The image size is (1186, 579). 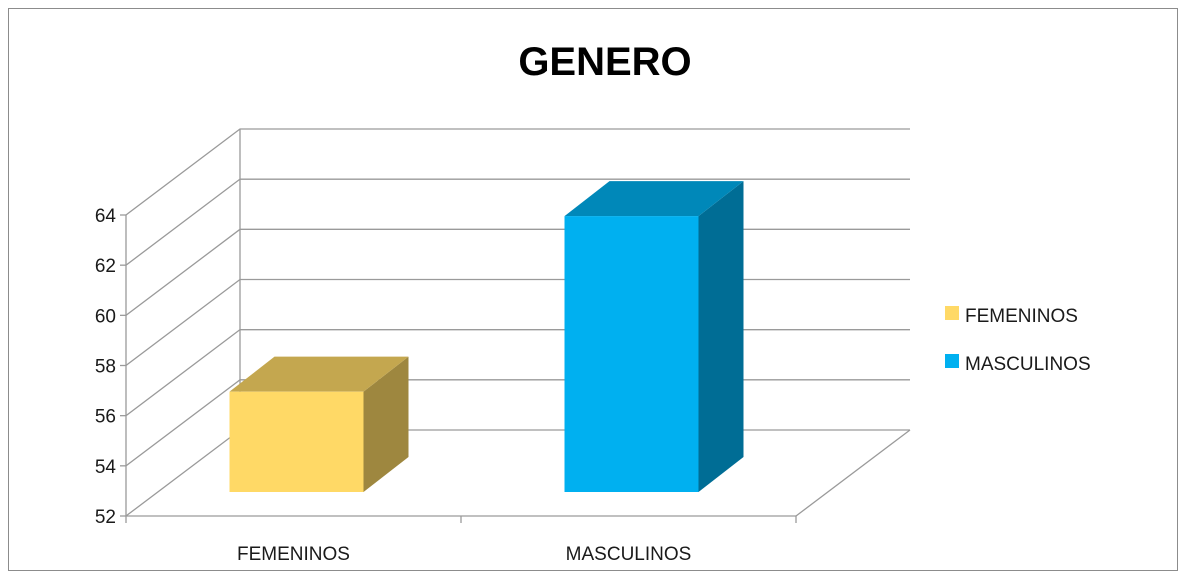 I want to click on y-tick-label: 52, so click(x=105, y=517).